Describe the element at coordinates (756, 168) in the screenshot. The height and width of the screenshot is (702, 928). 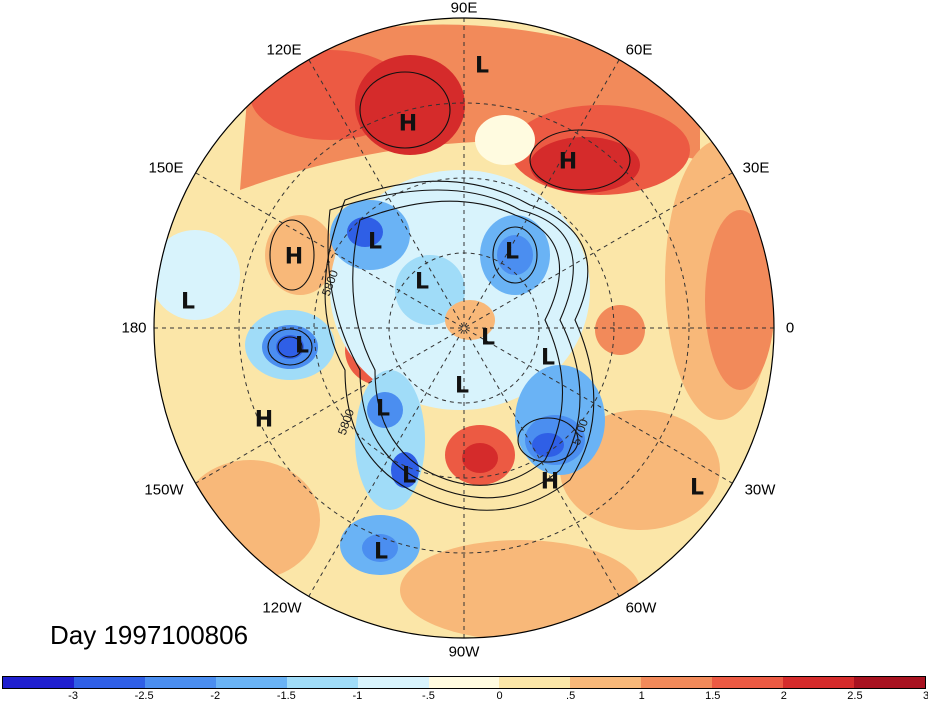
I see `lon-label-30e: 30E` at that location.